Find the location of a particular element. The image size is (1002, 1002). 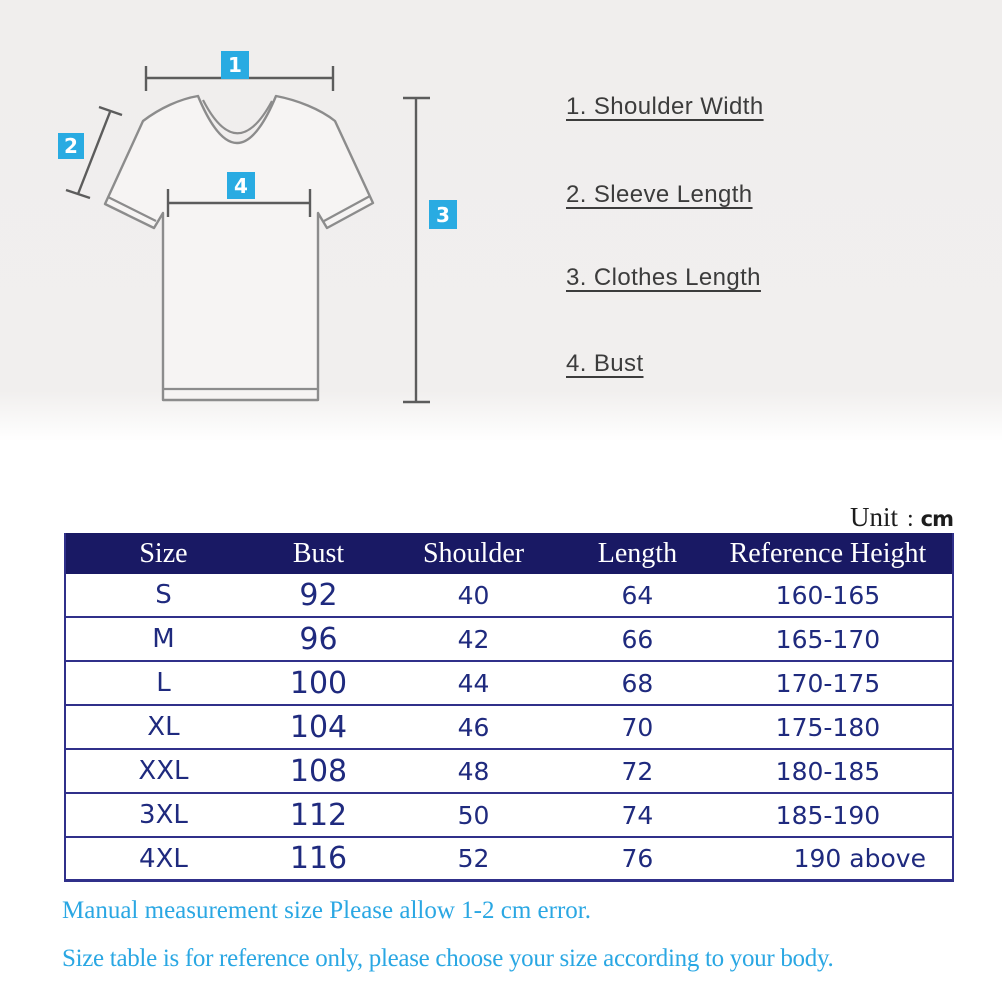

marker-3-clothes-length: 3 is located at coordinates (443, 214).